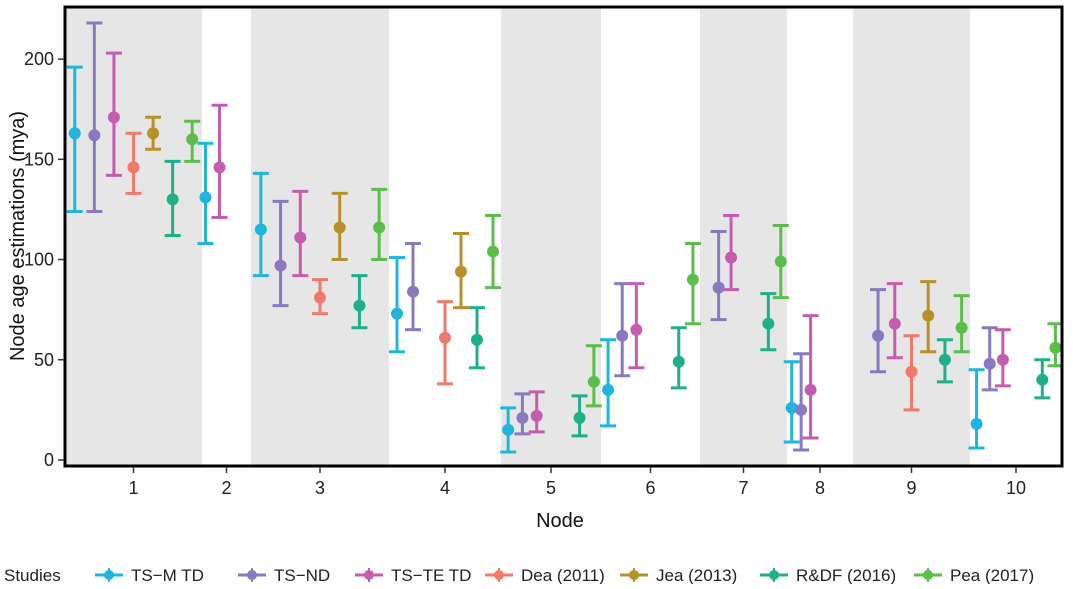 The height and width of the screenshot is (589, 1077). I want to click on x-axis-label: Node, so click(560, 521).